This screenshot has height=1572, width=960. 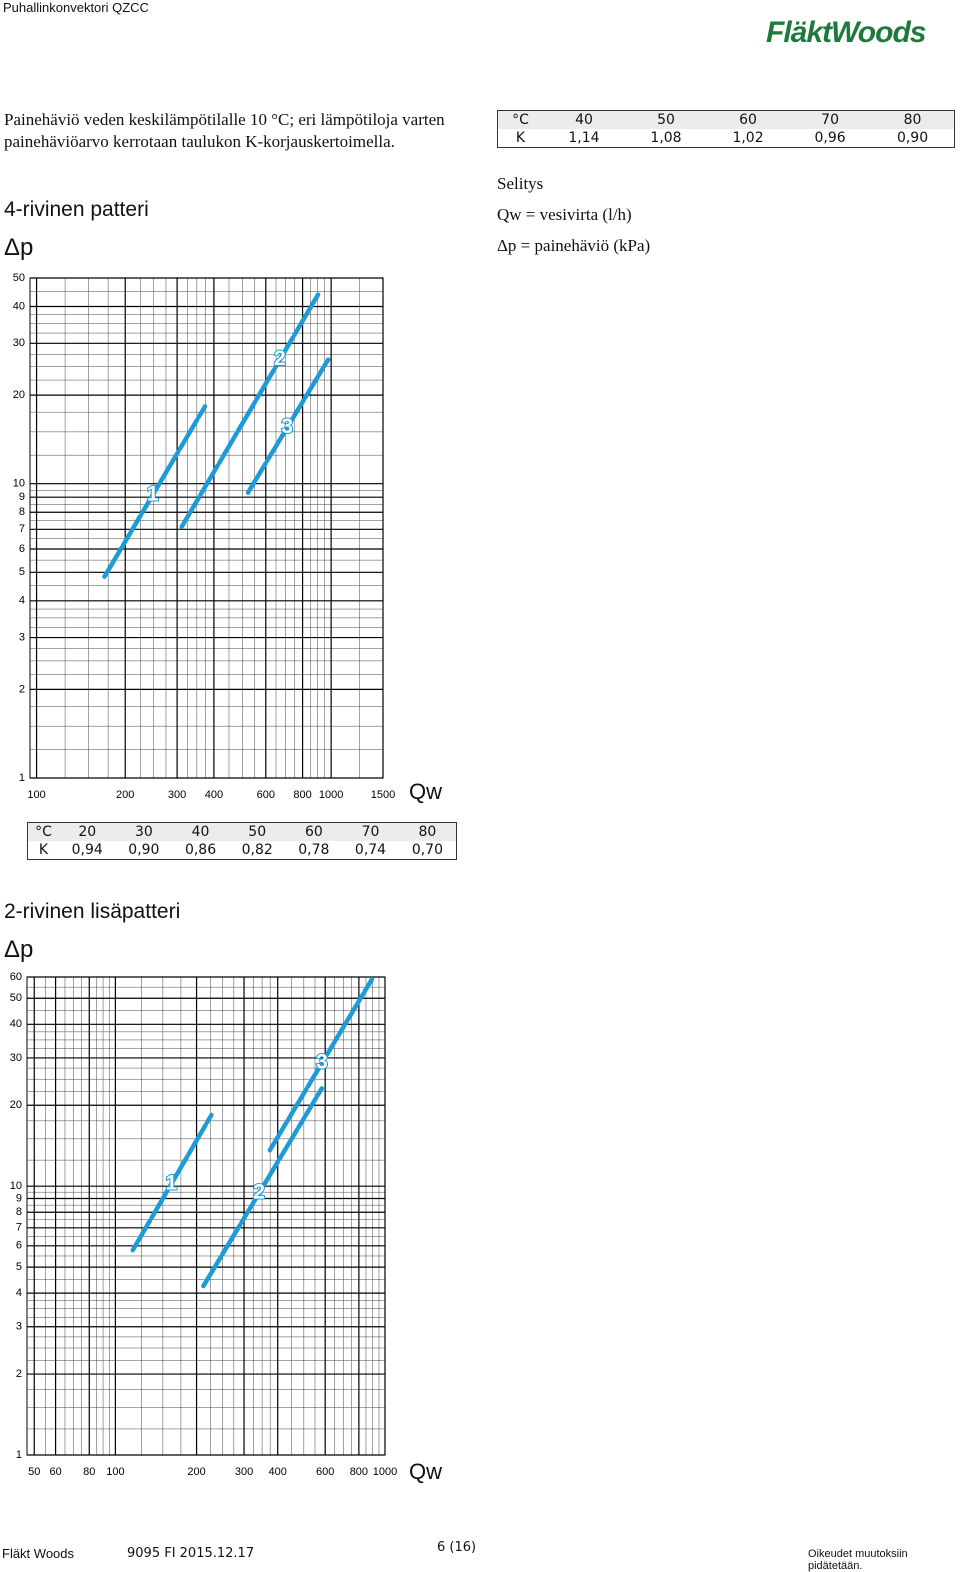 What do you see at coordinates (385, 1472) in the screenshot?
I see `x-tick-label: 1000` at bounding box center [385, 1472].